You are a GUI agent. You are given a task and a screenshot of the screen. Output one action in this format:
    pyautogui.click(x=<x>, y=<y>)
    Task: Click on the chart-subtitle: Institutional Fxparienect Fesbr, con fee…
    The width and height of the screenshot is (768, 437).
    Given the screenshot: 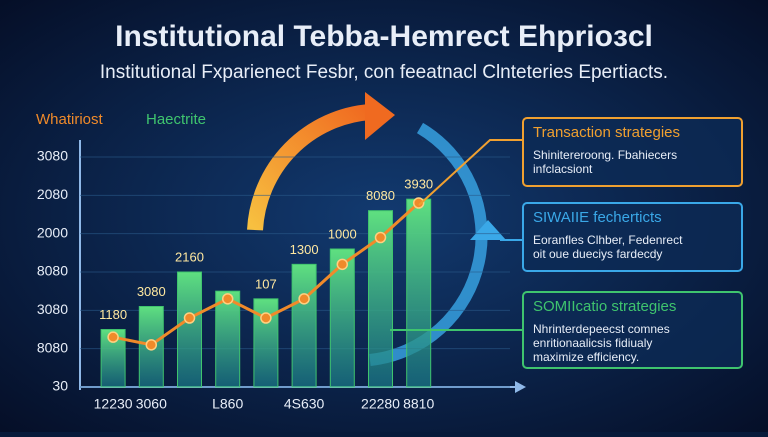 What is the action you would take?
    pyautogui.click(x=384, y=72)
    